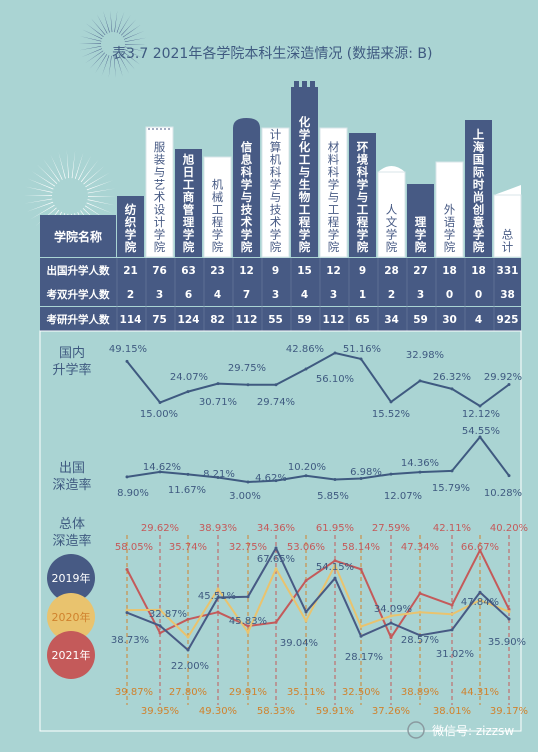 The width and height of the screenshot is (538, 752). What do you see at coordinates (312, 84) in the screenshot?
I see `column-crenel` at bounding box center [312, 84].